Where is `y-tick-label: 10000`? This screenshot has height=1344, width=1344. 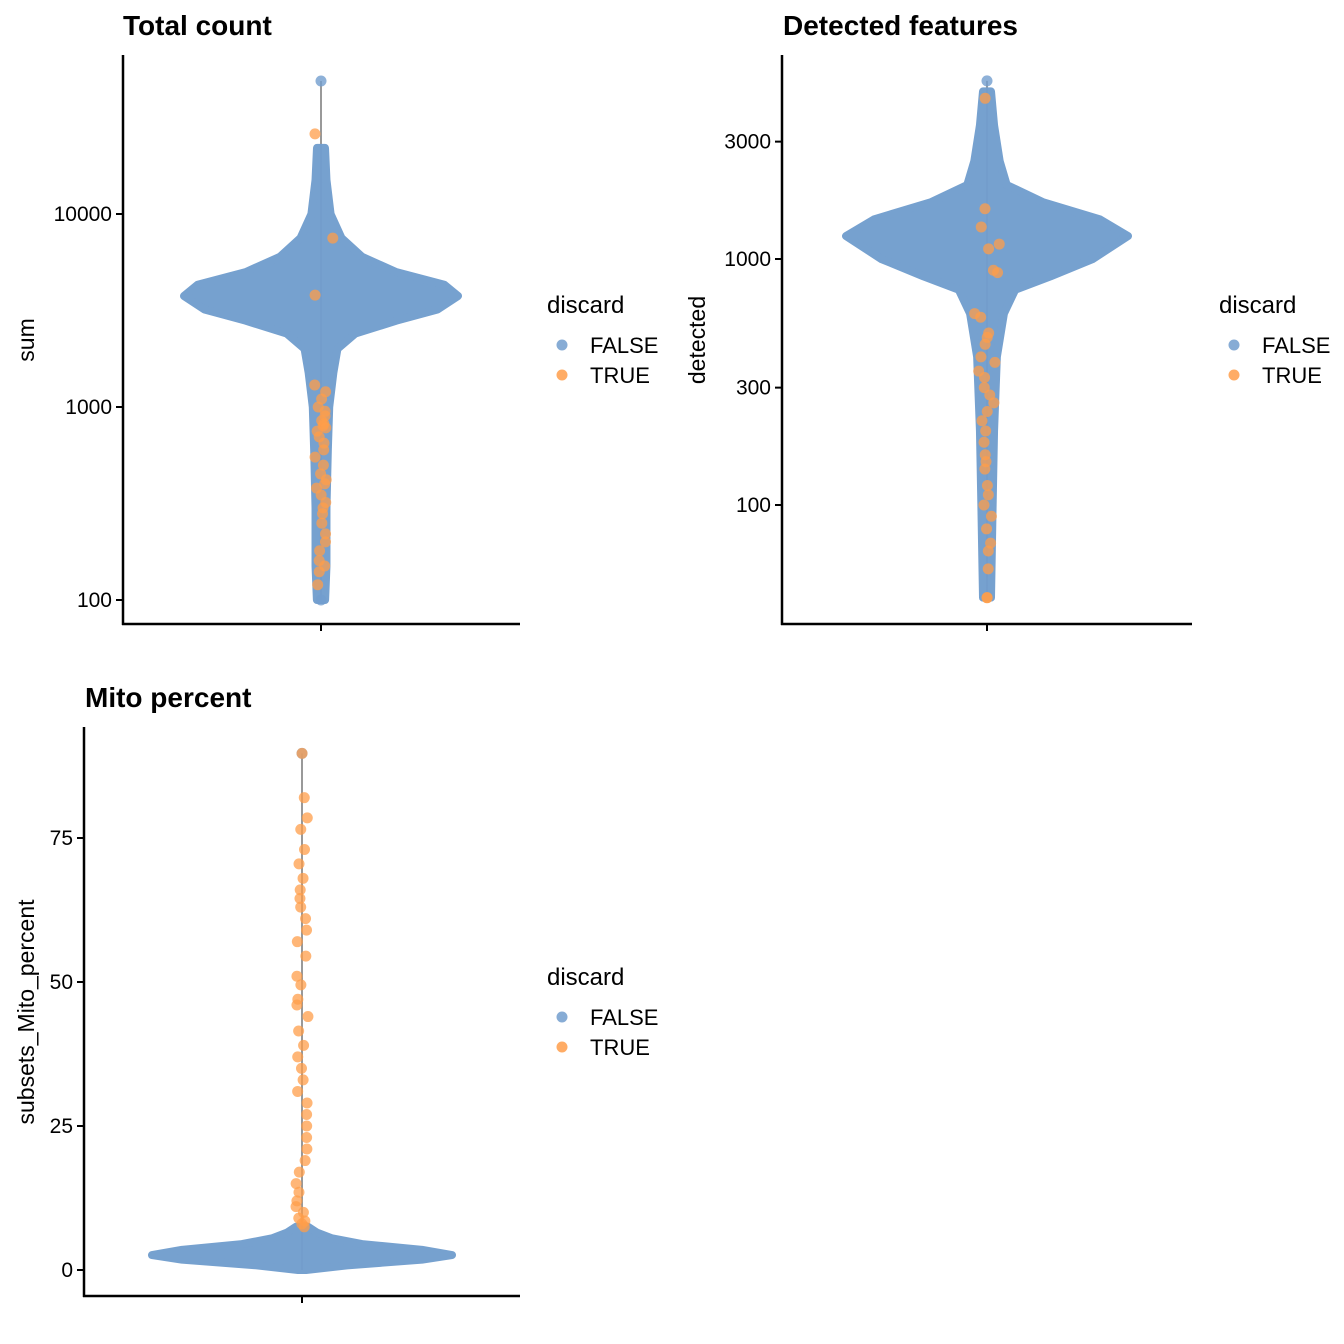 y-tick-label: 10000 is located at coordinates (83, 214).